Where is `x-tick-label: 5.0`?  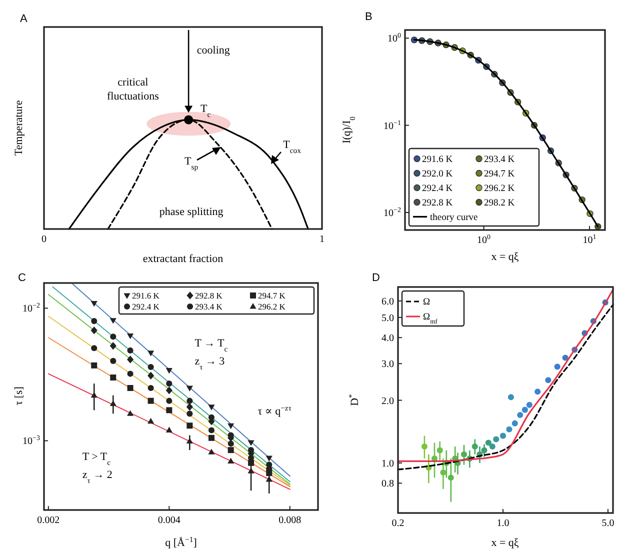 x-tick-label: 5.0 is located at coordinates (608, 523).